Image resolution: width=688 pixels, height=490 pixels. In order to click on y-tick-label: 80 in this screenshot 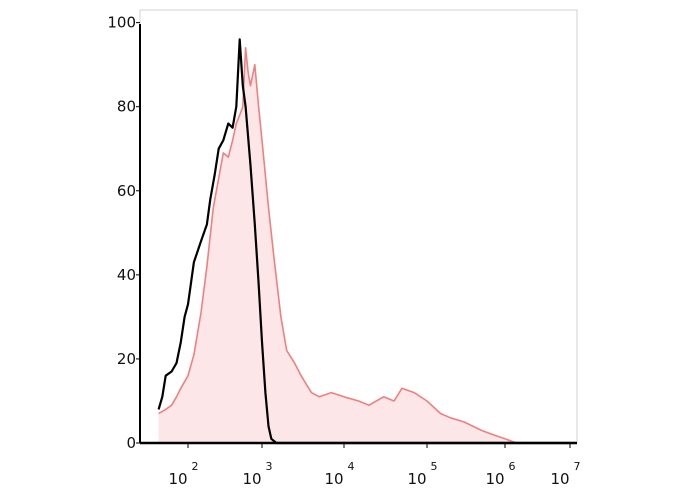, I will do `click(126, 107)`.